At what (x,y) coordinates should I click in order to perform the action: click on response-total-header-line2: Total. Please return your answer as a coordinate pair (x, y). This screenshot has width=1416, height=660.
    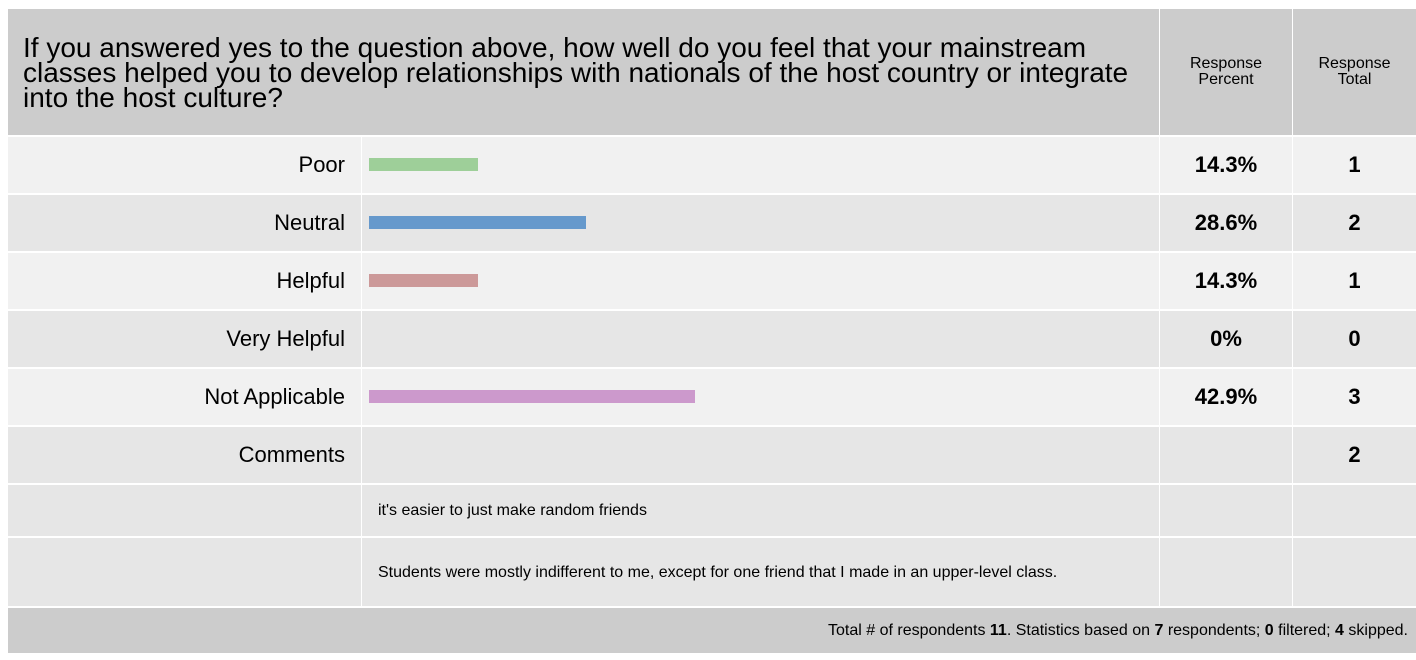
    Looking at the image, I should click on (1354, 79).